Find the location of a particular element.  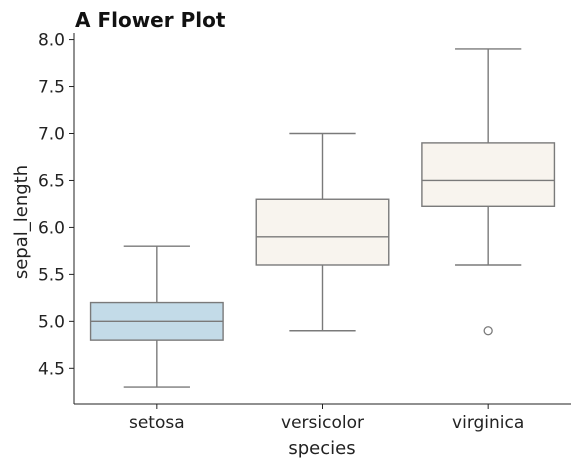

y-tick-label: 5.5 is located at coordinates (51, 275).